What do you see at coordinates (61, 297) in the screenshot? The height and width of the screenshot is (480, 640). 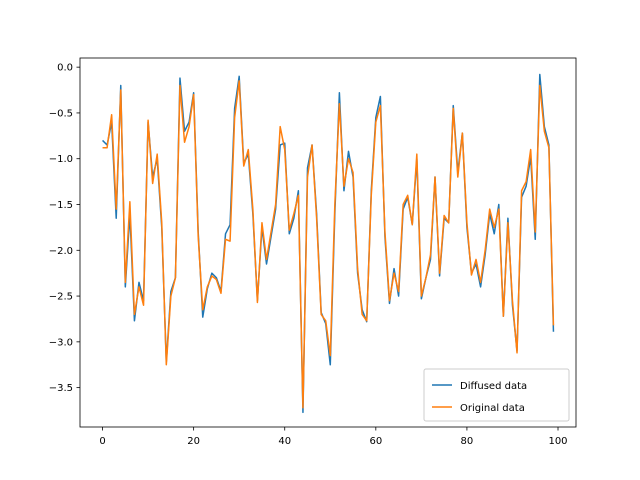 I see `y-tick-label: −2.5` at bounding box center [61, 297].